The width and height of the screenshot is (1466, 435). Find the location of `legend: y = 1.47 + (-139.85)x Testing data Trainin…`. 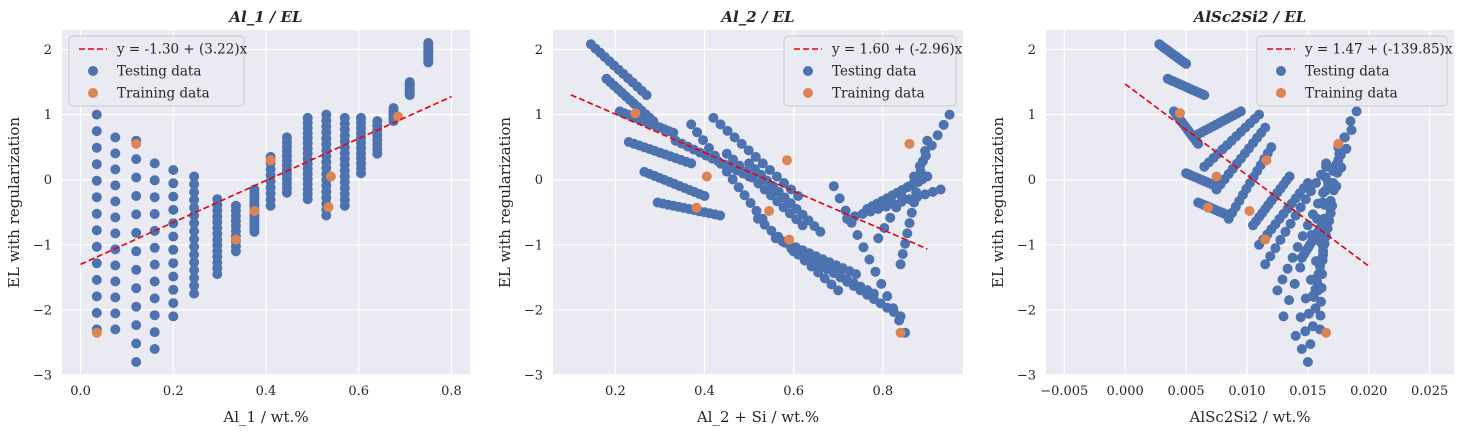

legend: y = 1.47 + (-139.85)x Testing data Trainin… is located at coordinates (1354, 71).